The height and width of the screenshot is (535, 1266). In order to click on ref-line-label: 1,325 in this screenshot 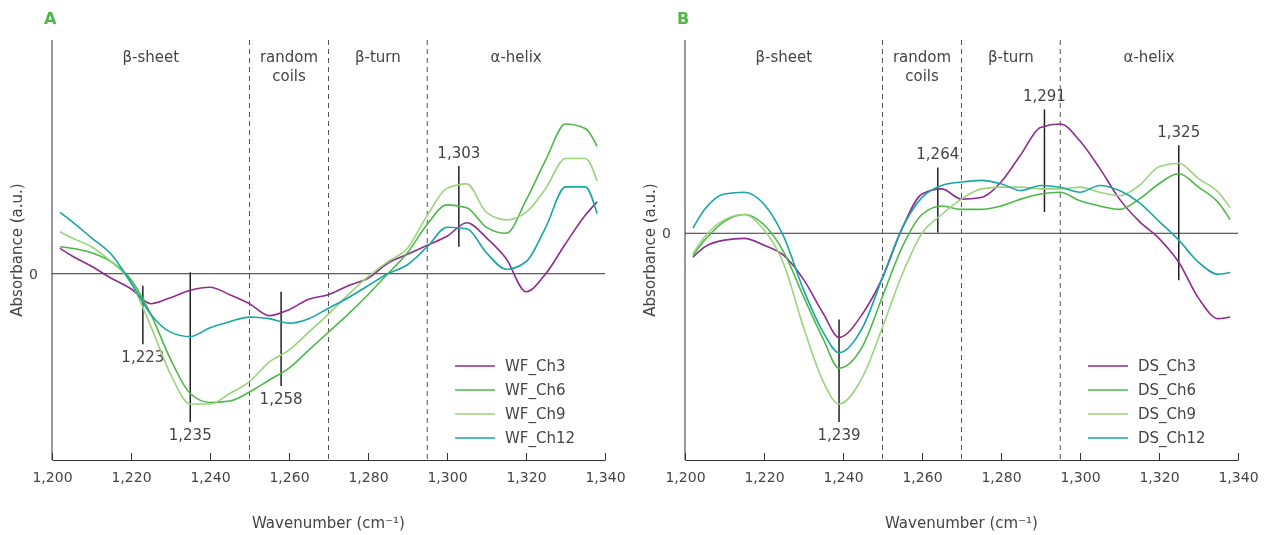, I will do `click(1179, 132)`.